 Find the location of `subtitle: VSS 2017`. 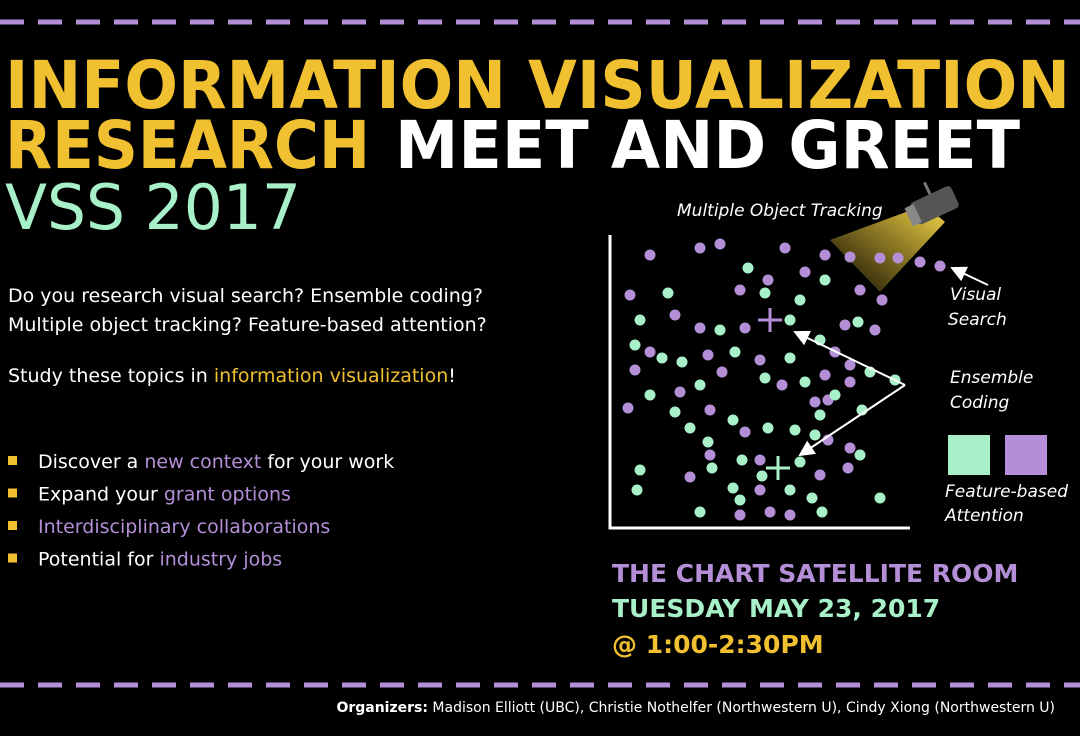

subtitle: VSS 2017 is located at coordinates (153, 207).